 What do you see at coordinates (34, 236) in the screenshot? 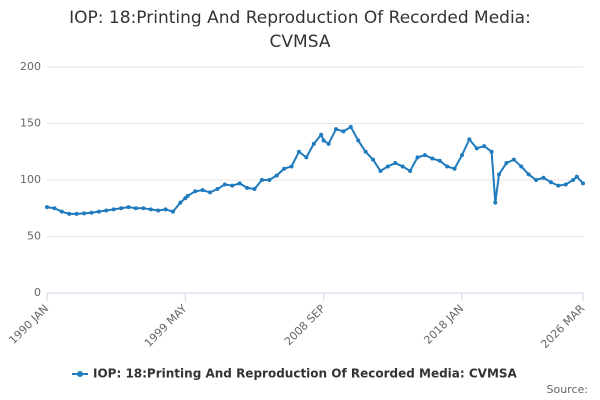
I see `y-tick-label: 50` at bounding box center [34, 236].